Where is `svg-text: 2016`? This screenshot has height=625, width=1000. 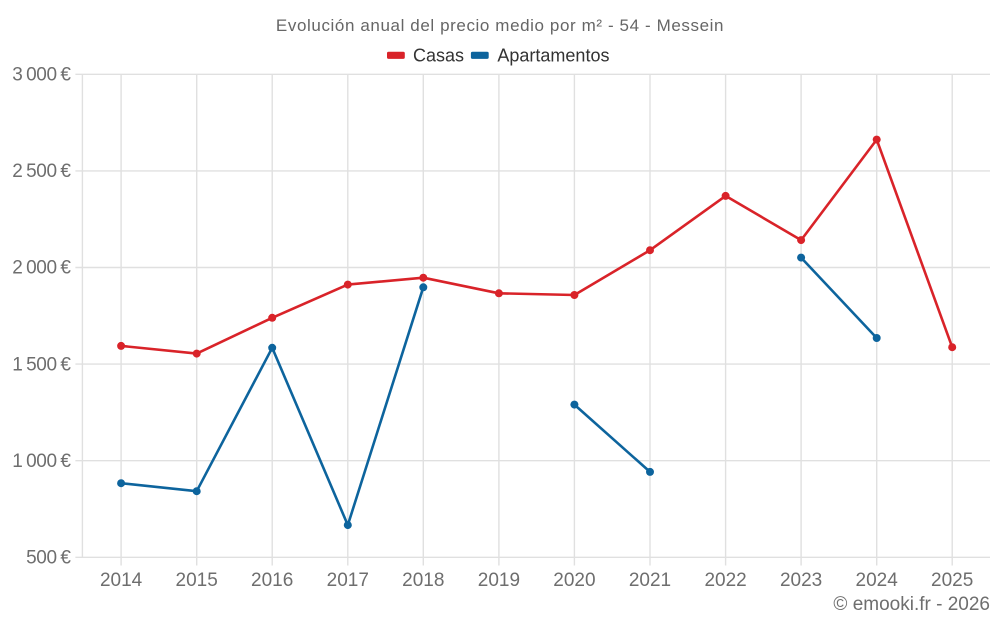 svg-text: 2016 is located at coordinates (272, 580).